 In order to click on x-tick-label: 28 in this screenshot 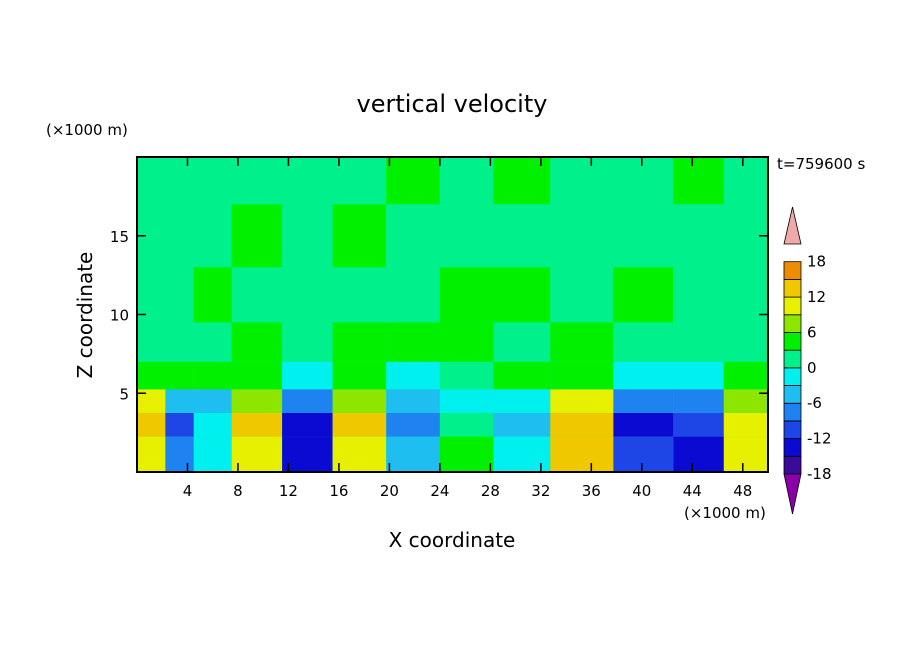, I will do `click(490, 491)`.